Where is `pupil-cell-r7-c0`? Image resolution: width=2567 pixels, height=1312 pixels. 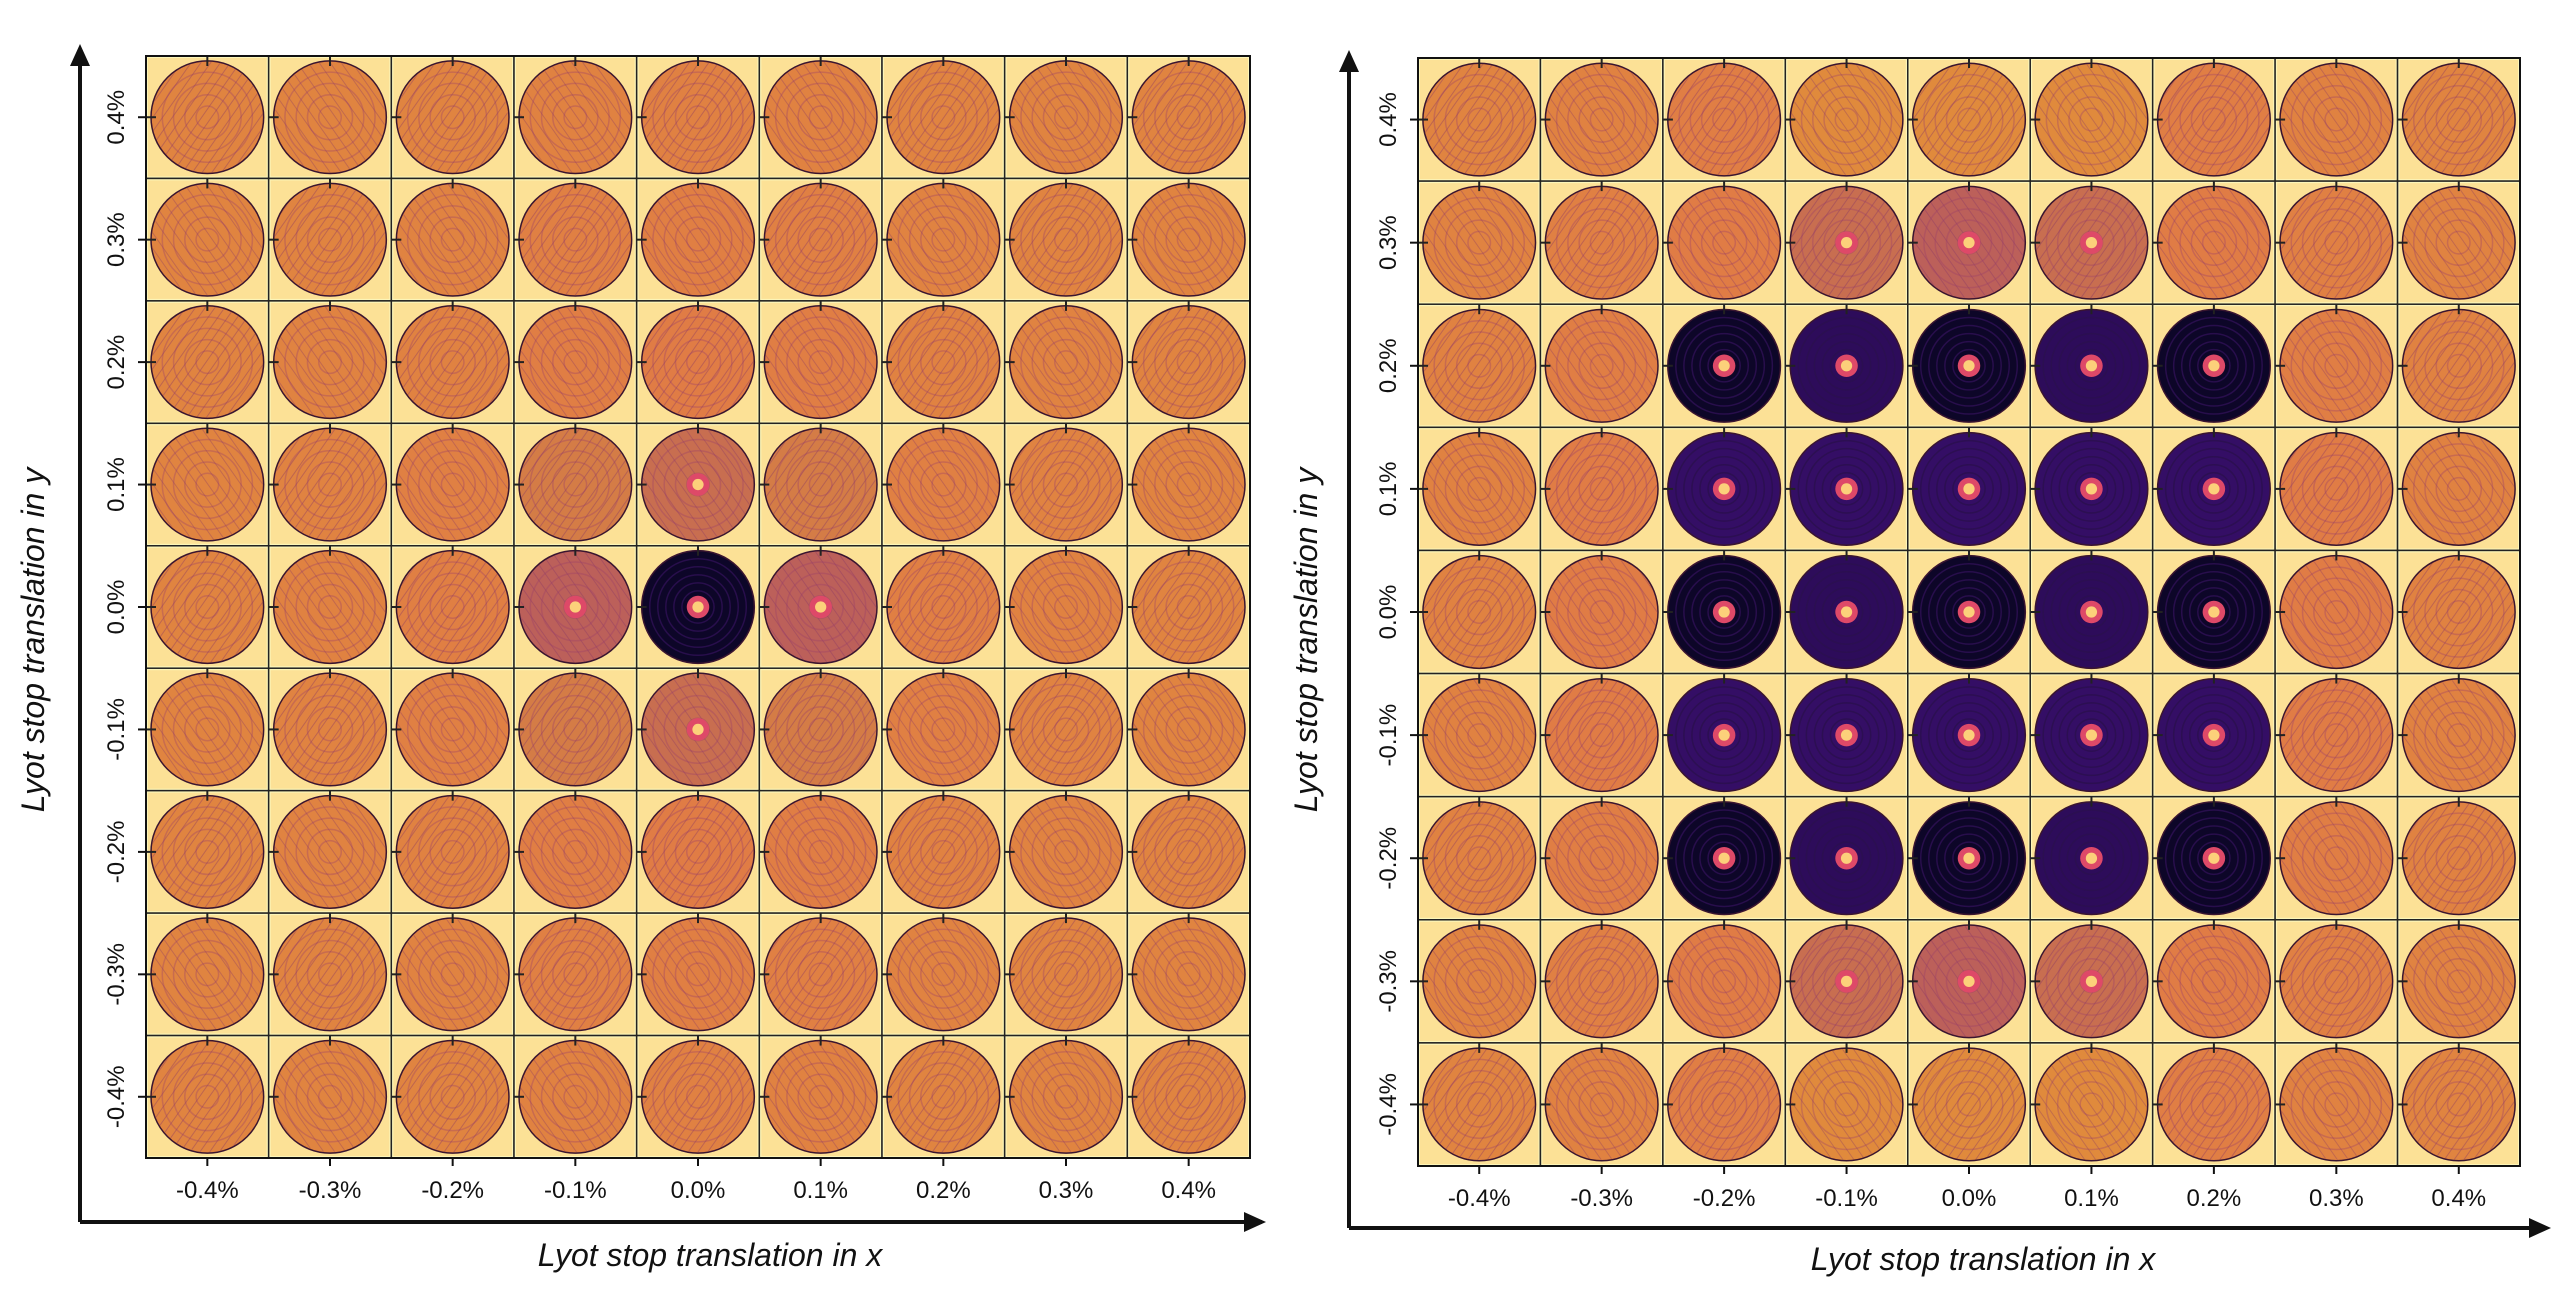
pupil-cell-r7-c0 is located at coordinates (1479, 981).